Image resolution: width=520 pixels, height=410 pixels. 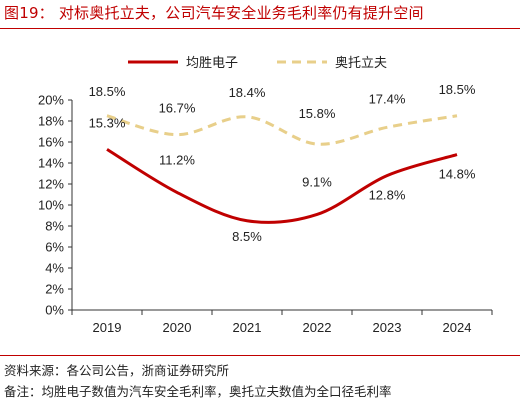 I want to click on y-tick-label: 14%, so click(x=51, y=163).